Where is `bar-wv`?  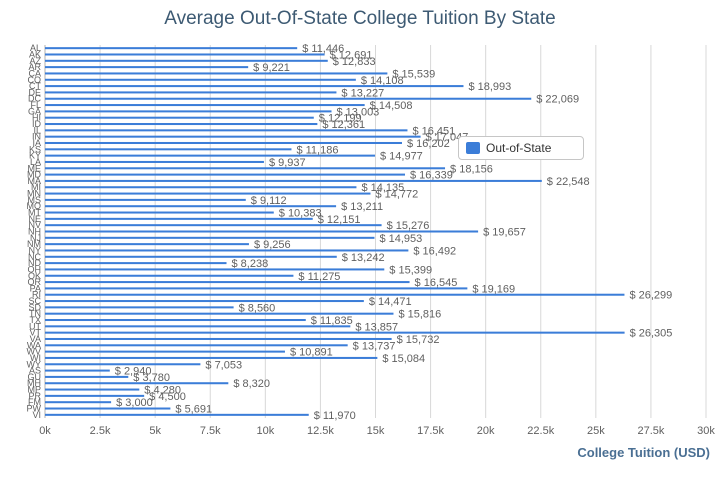
bar-wv is located at coordinates (165, 351).